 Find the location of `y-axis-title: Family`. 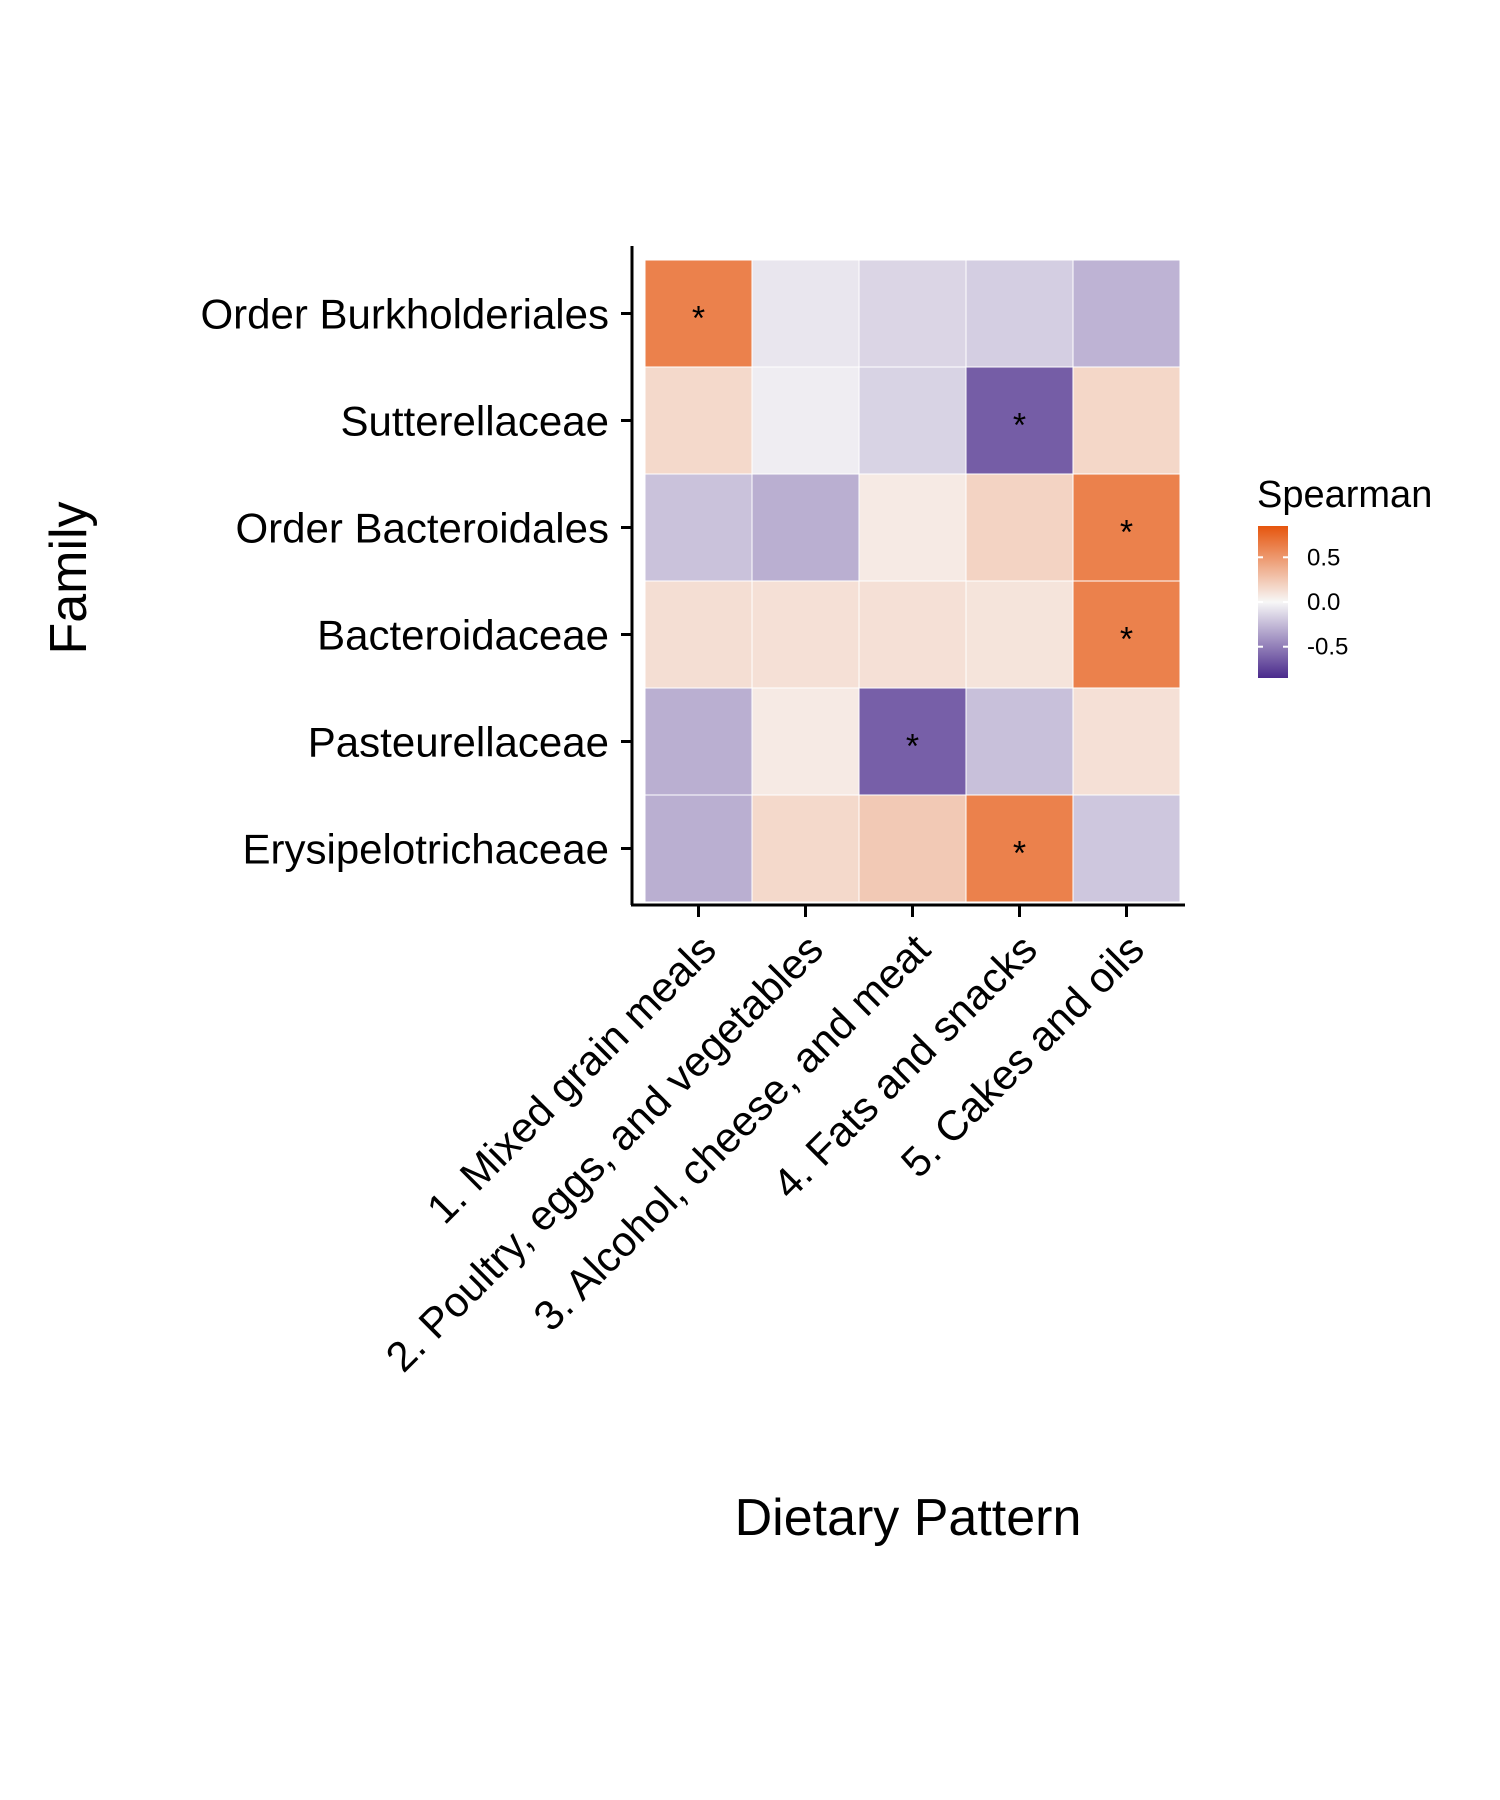

y-axis-title: Family is located at coordinates (69, 577).